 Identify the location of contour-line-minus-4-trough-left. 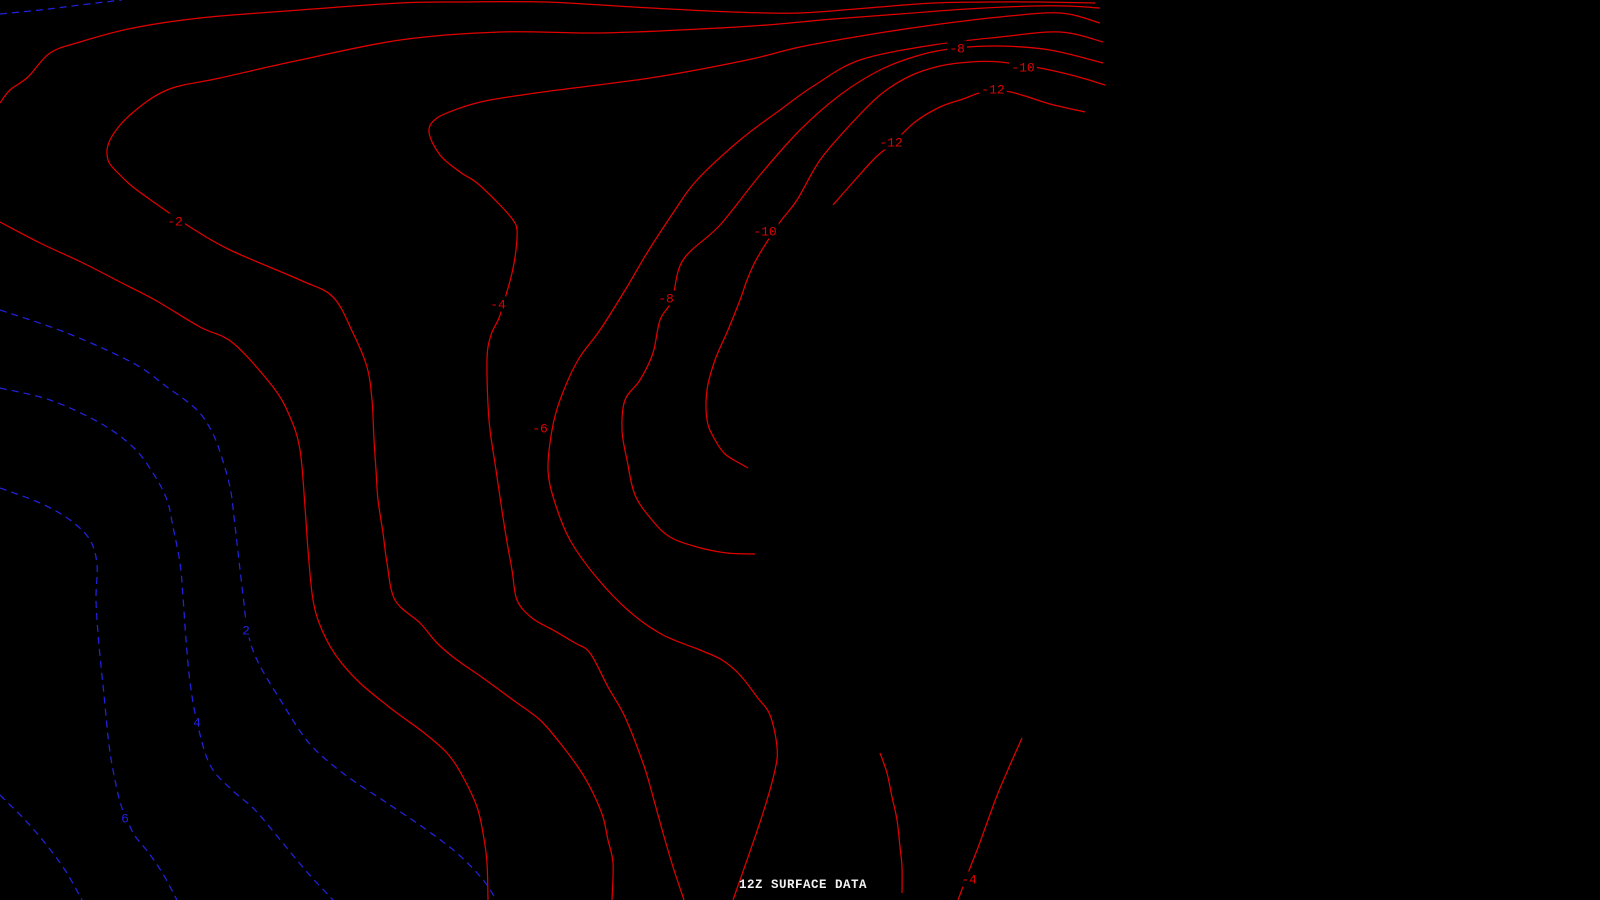
(891, 823).